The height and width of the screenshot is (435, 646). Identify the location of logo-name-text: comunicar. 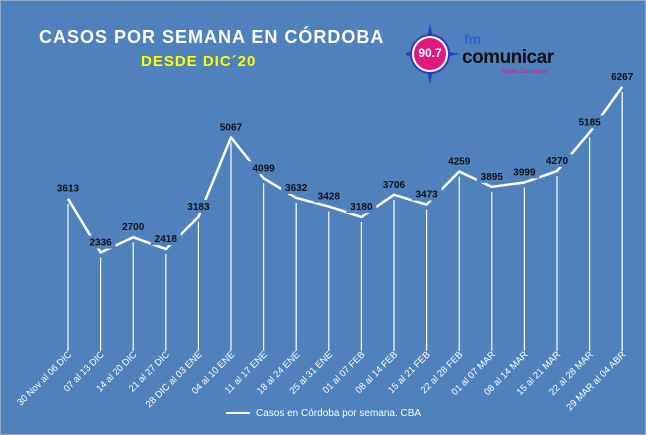
(508, 57).